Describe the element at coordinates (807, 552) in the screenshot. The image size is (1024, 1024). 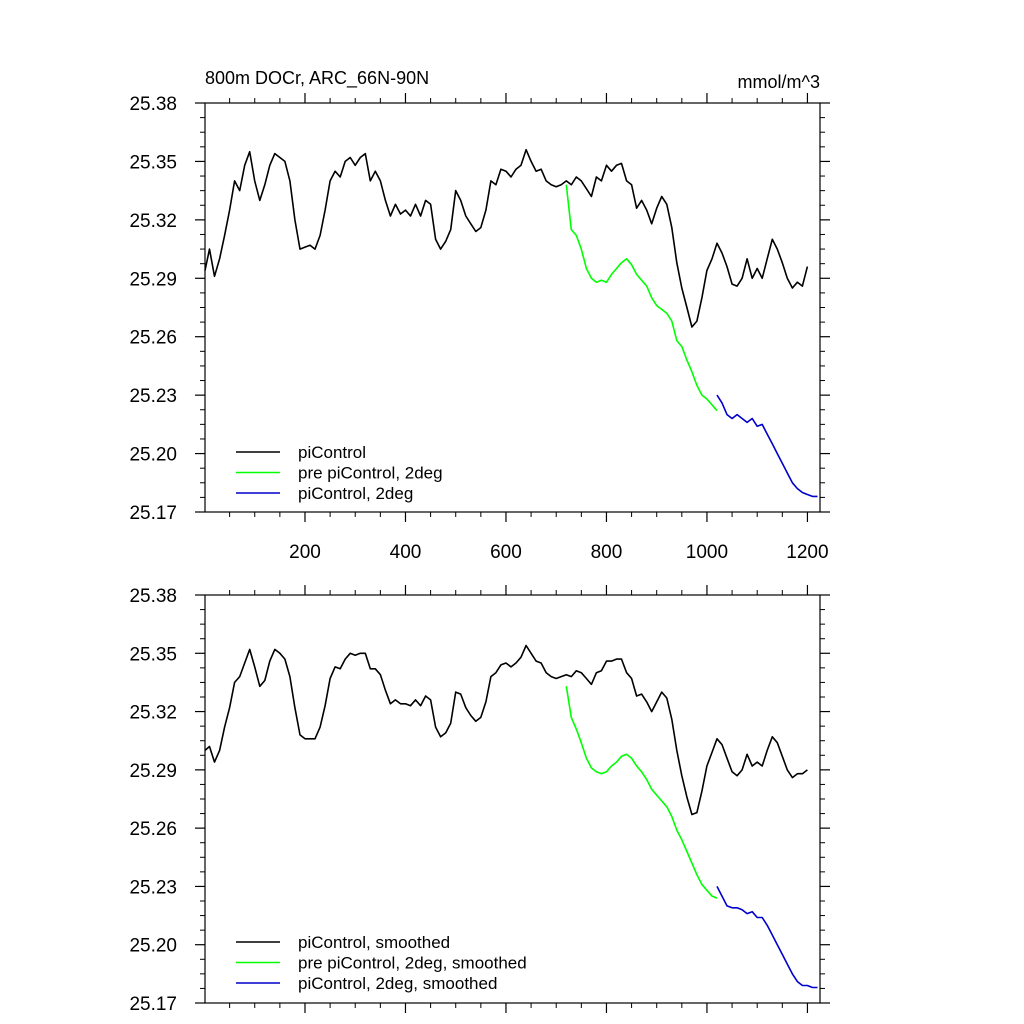
I see `x-tick-label: 1200` at that location.